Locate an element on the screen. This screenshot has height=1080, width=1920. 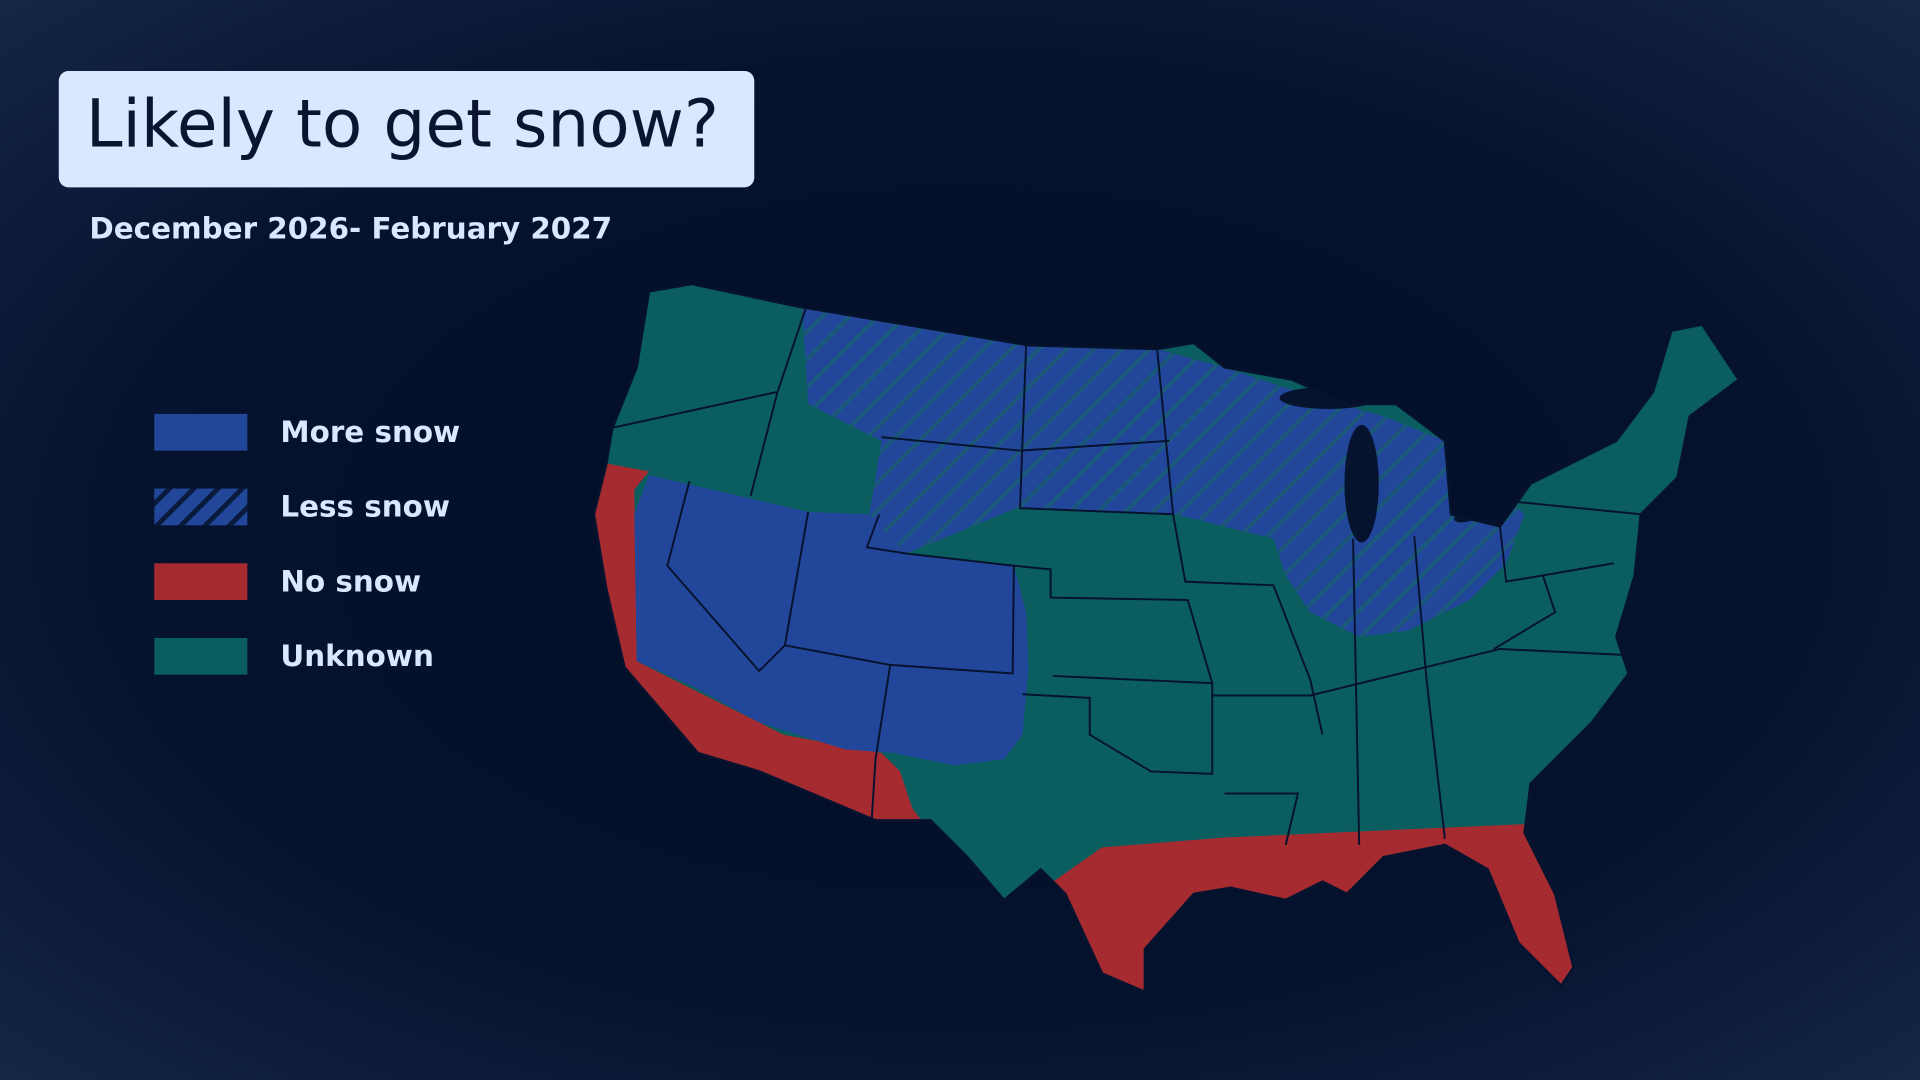
legend-label: More snow is located at coordinates (370, 432).